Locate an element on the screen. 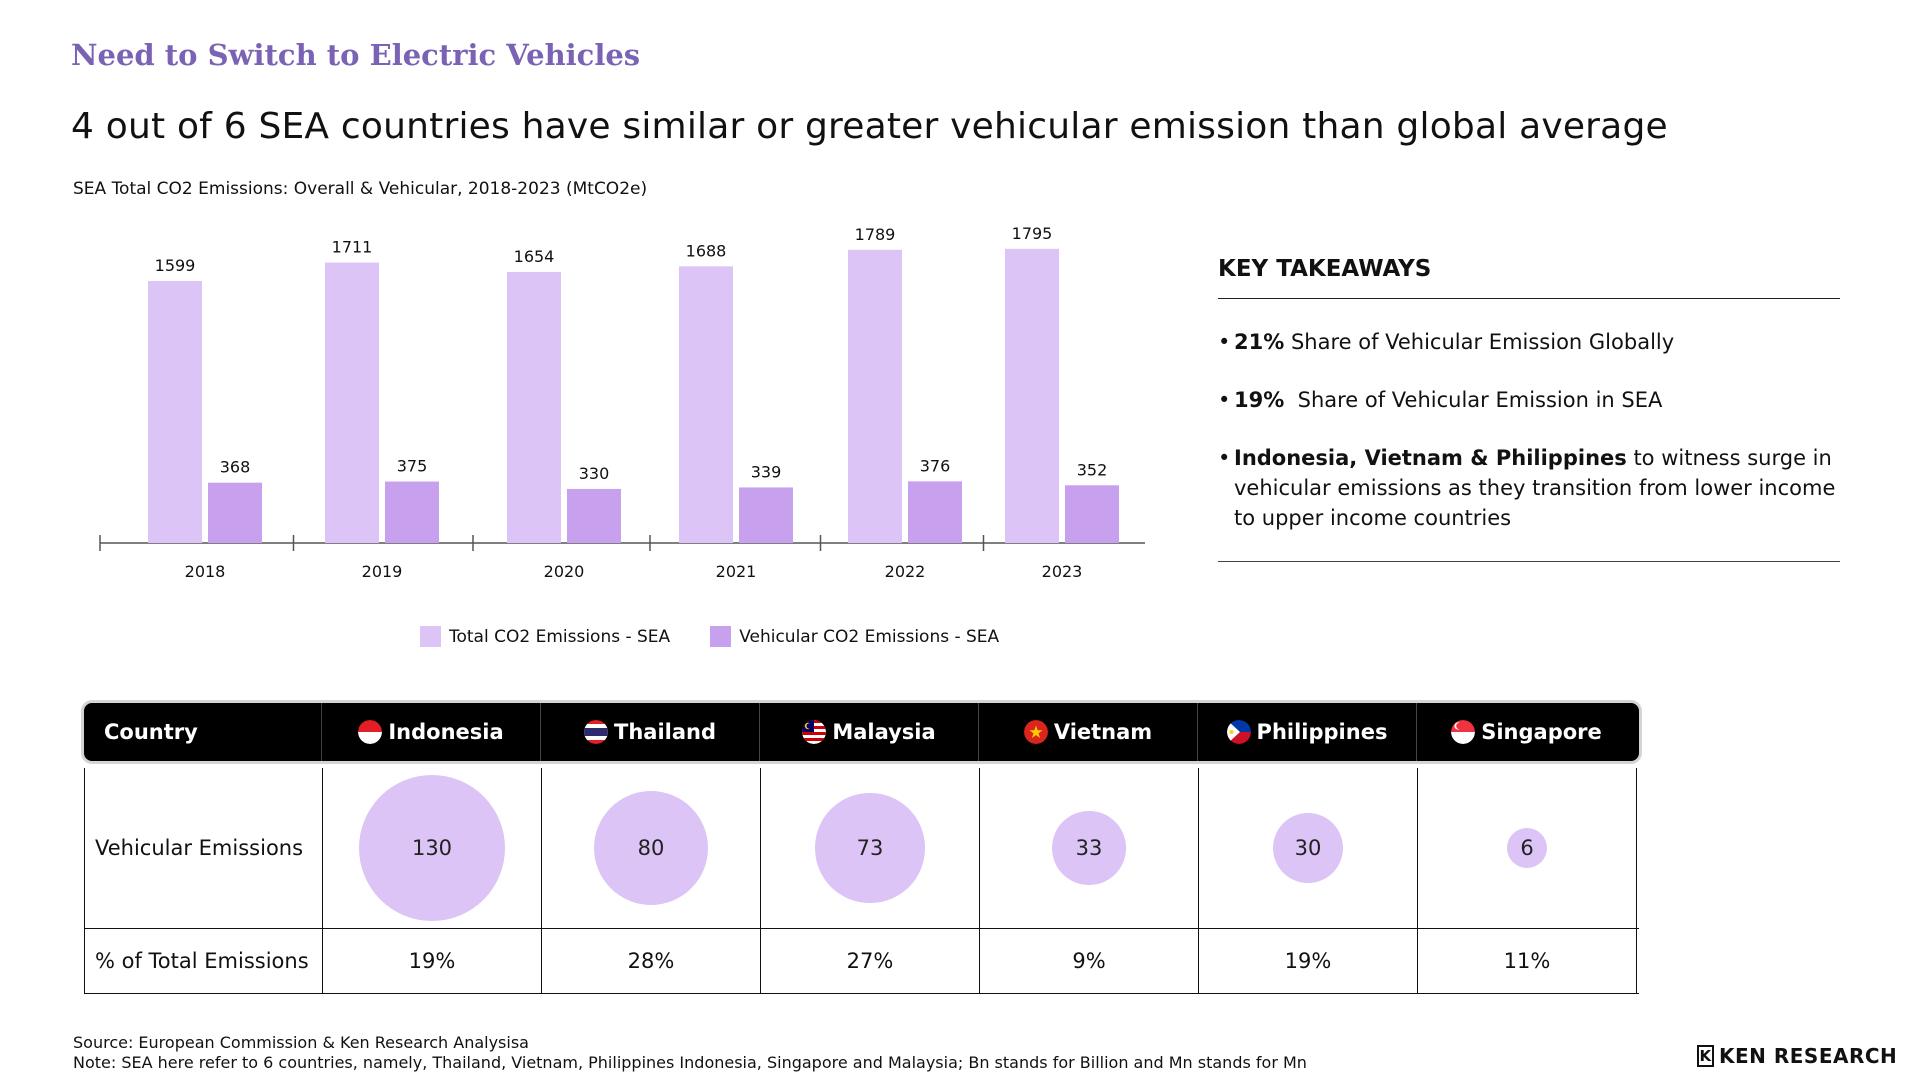 Image resolution: width=1920 pixels, height=1080 pixels. vehicular-cell: 33 is located at coordinates (1089, 848).